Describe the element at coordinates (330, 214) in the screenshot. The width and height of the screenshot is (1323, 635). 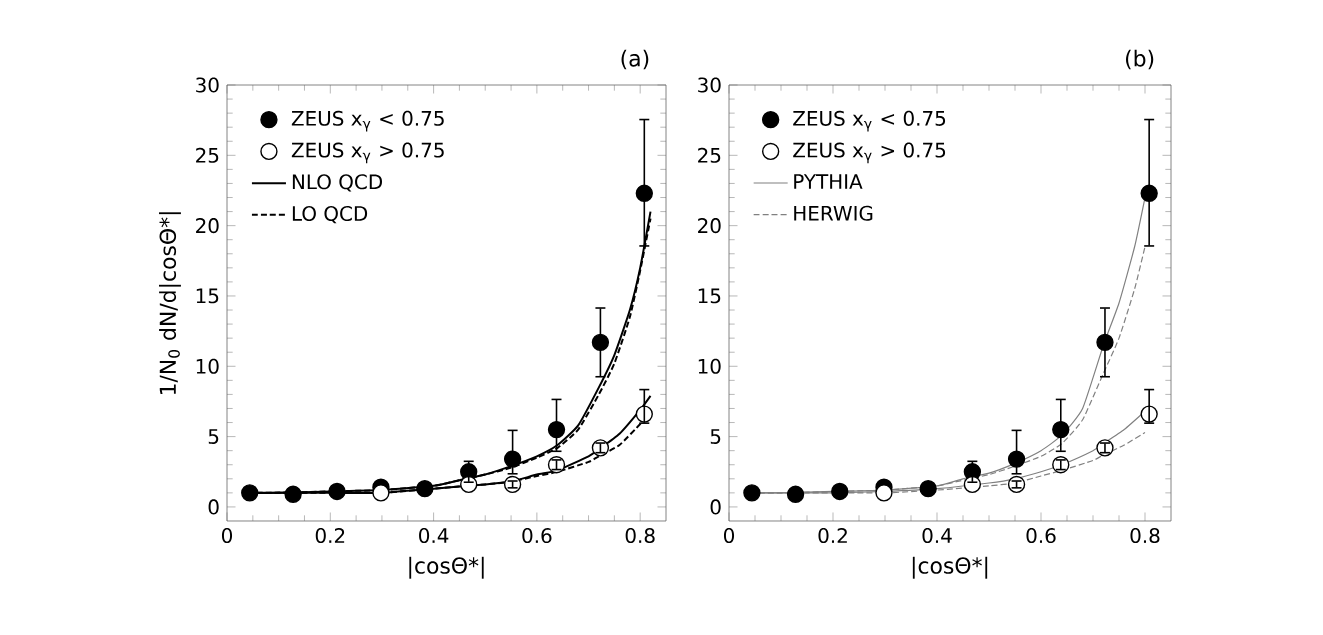
I see `legend-label: LO QCD` at that location.